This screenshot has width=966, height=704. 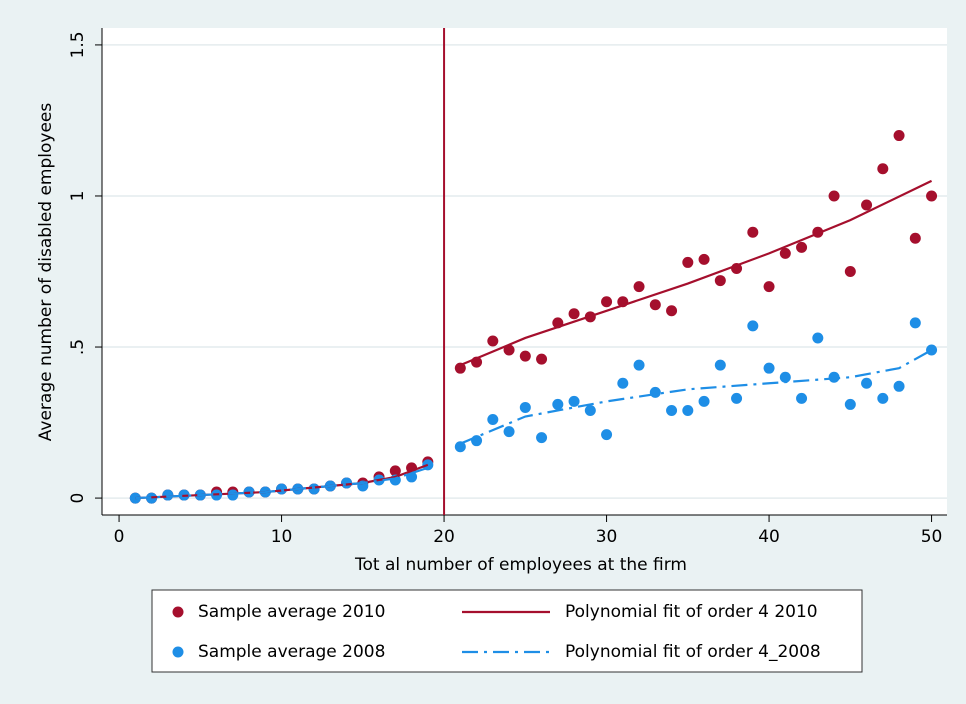 I want to click on y-tick-label: 1.5, so click(x=78, y=44).